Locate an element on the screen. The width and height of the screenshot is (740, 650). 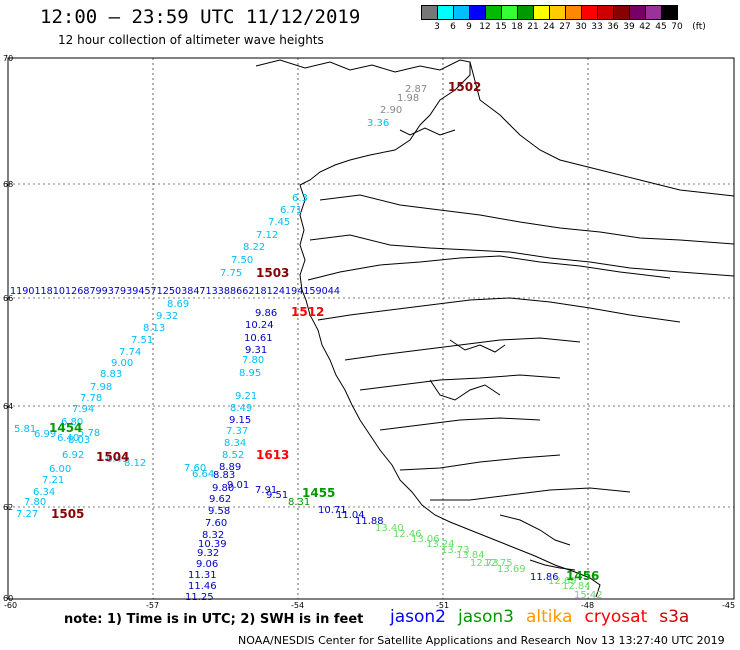
wave-height-label: 11.31 is located at coordinates (202, 575).